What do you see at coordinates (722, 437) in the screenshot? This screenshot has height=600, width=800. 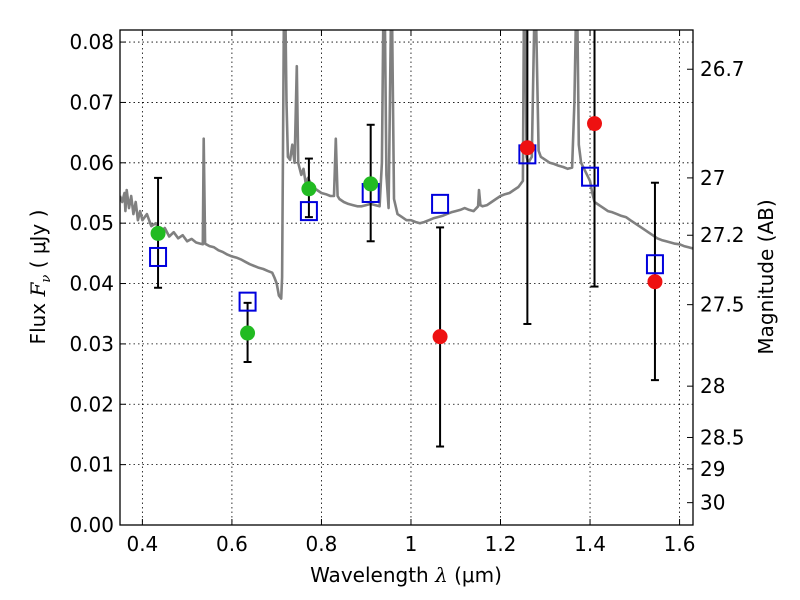 I see `y2-tick-label: 28.5` at bounding box center [722, 437].